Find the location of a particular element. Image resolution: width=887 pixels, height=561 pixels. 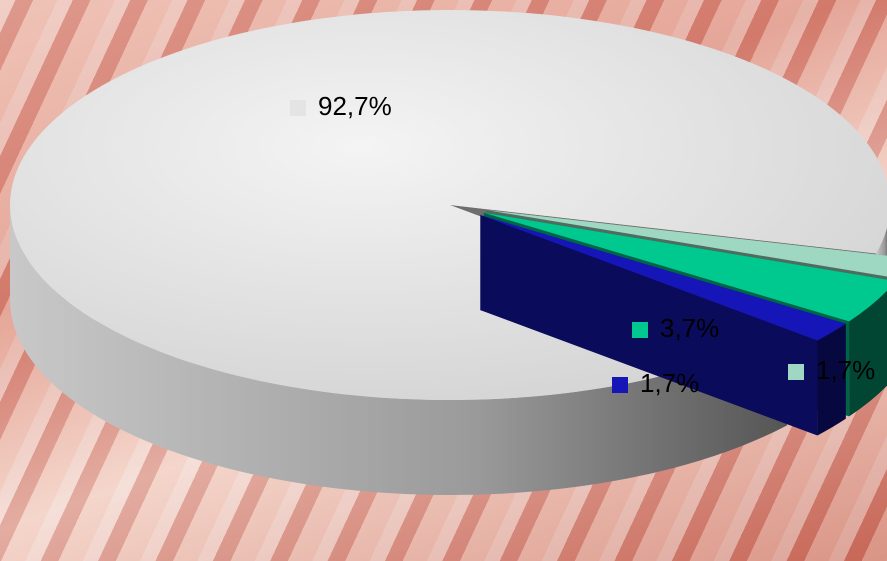

data-label: 3,7% is located at coordinates (689, 328).